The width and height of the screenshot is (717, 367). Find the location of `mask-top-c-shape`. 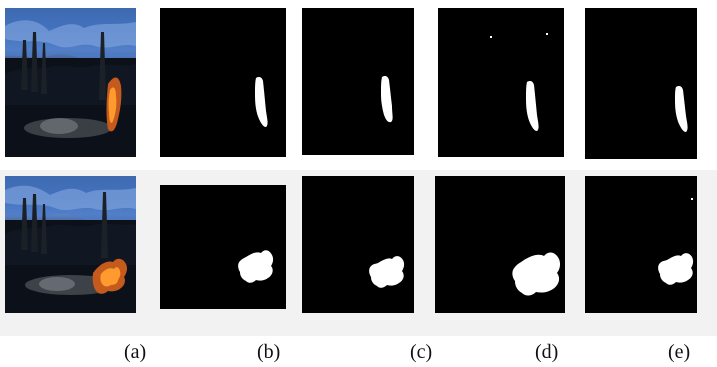

mask-top-c-shape is located at coordinates (387, 99).